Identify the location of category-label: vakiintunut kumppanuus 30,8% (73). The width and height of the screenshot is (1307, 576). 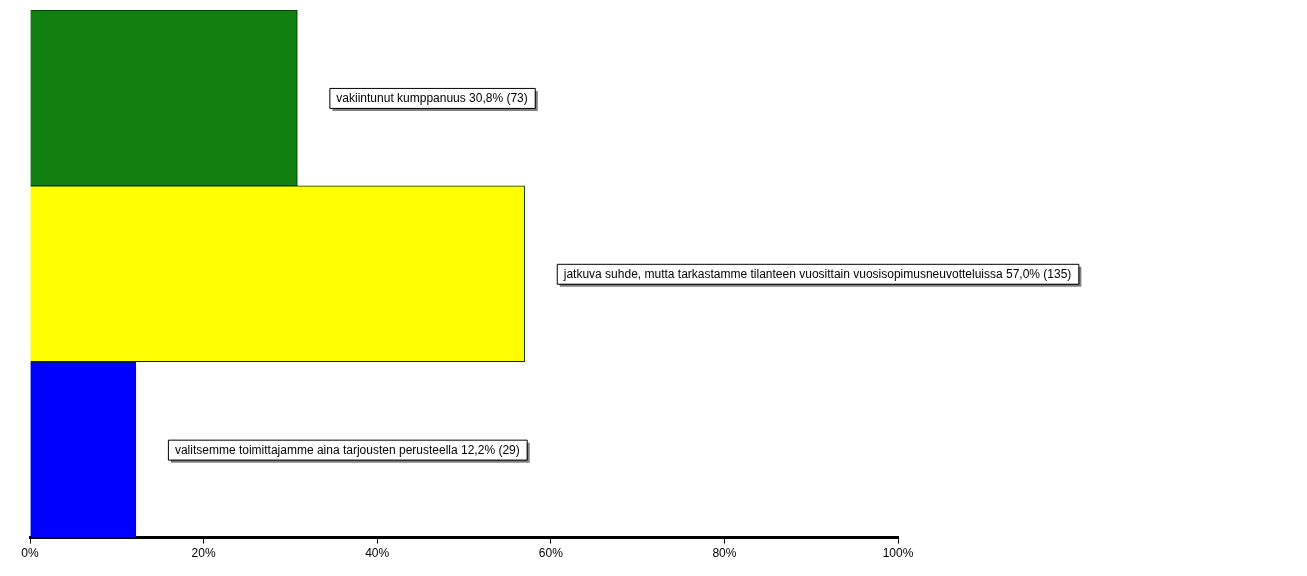
(432, 98).